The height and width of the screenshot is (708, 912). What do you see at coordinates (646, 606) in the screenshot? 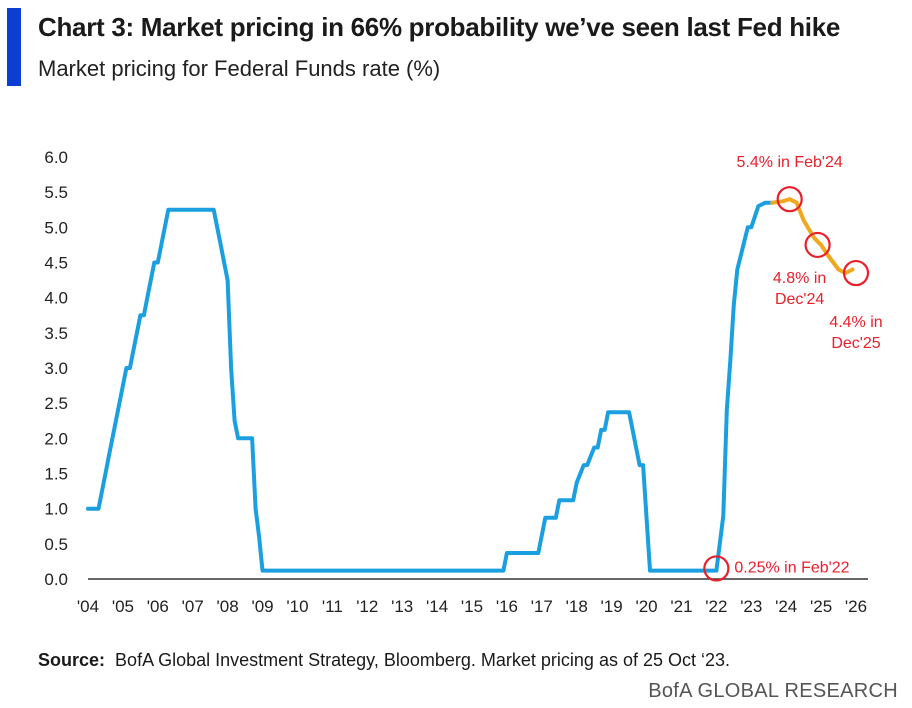
I see `x-tick-label: '20` at bounding box center [646, 606].